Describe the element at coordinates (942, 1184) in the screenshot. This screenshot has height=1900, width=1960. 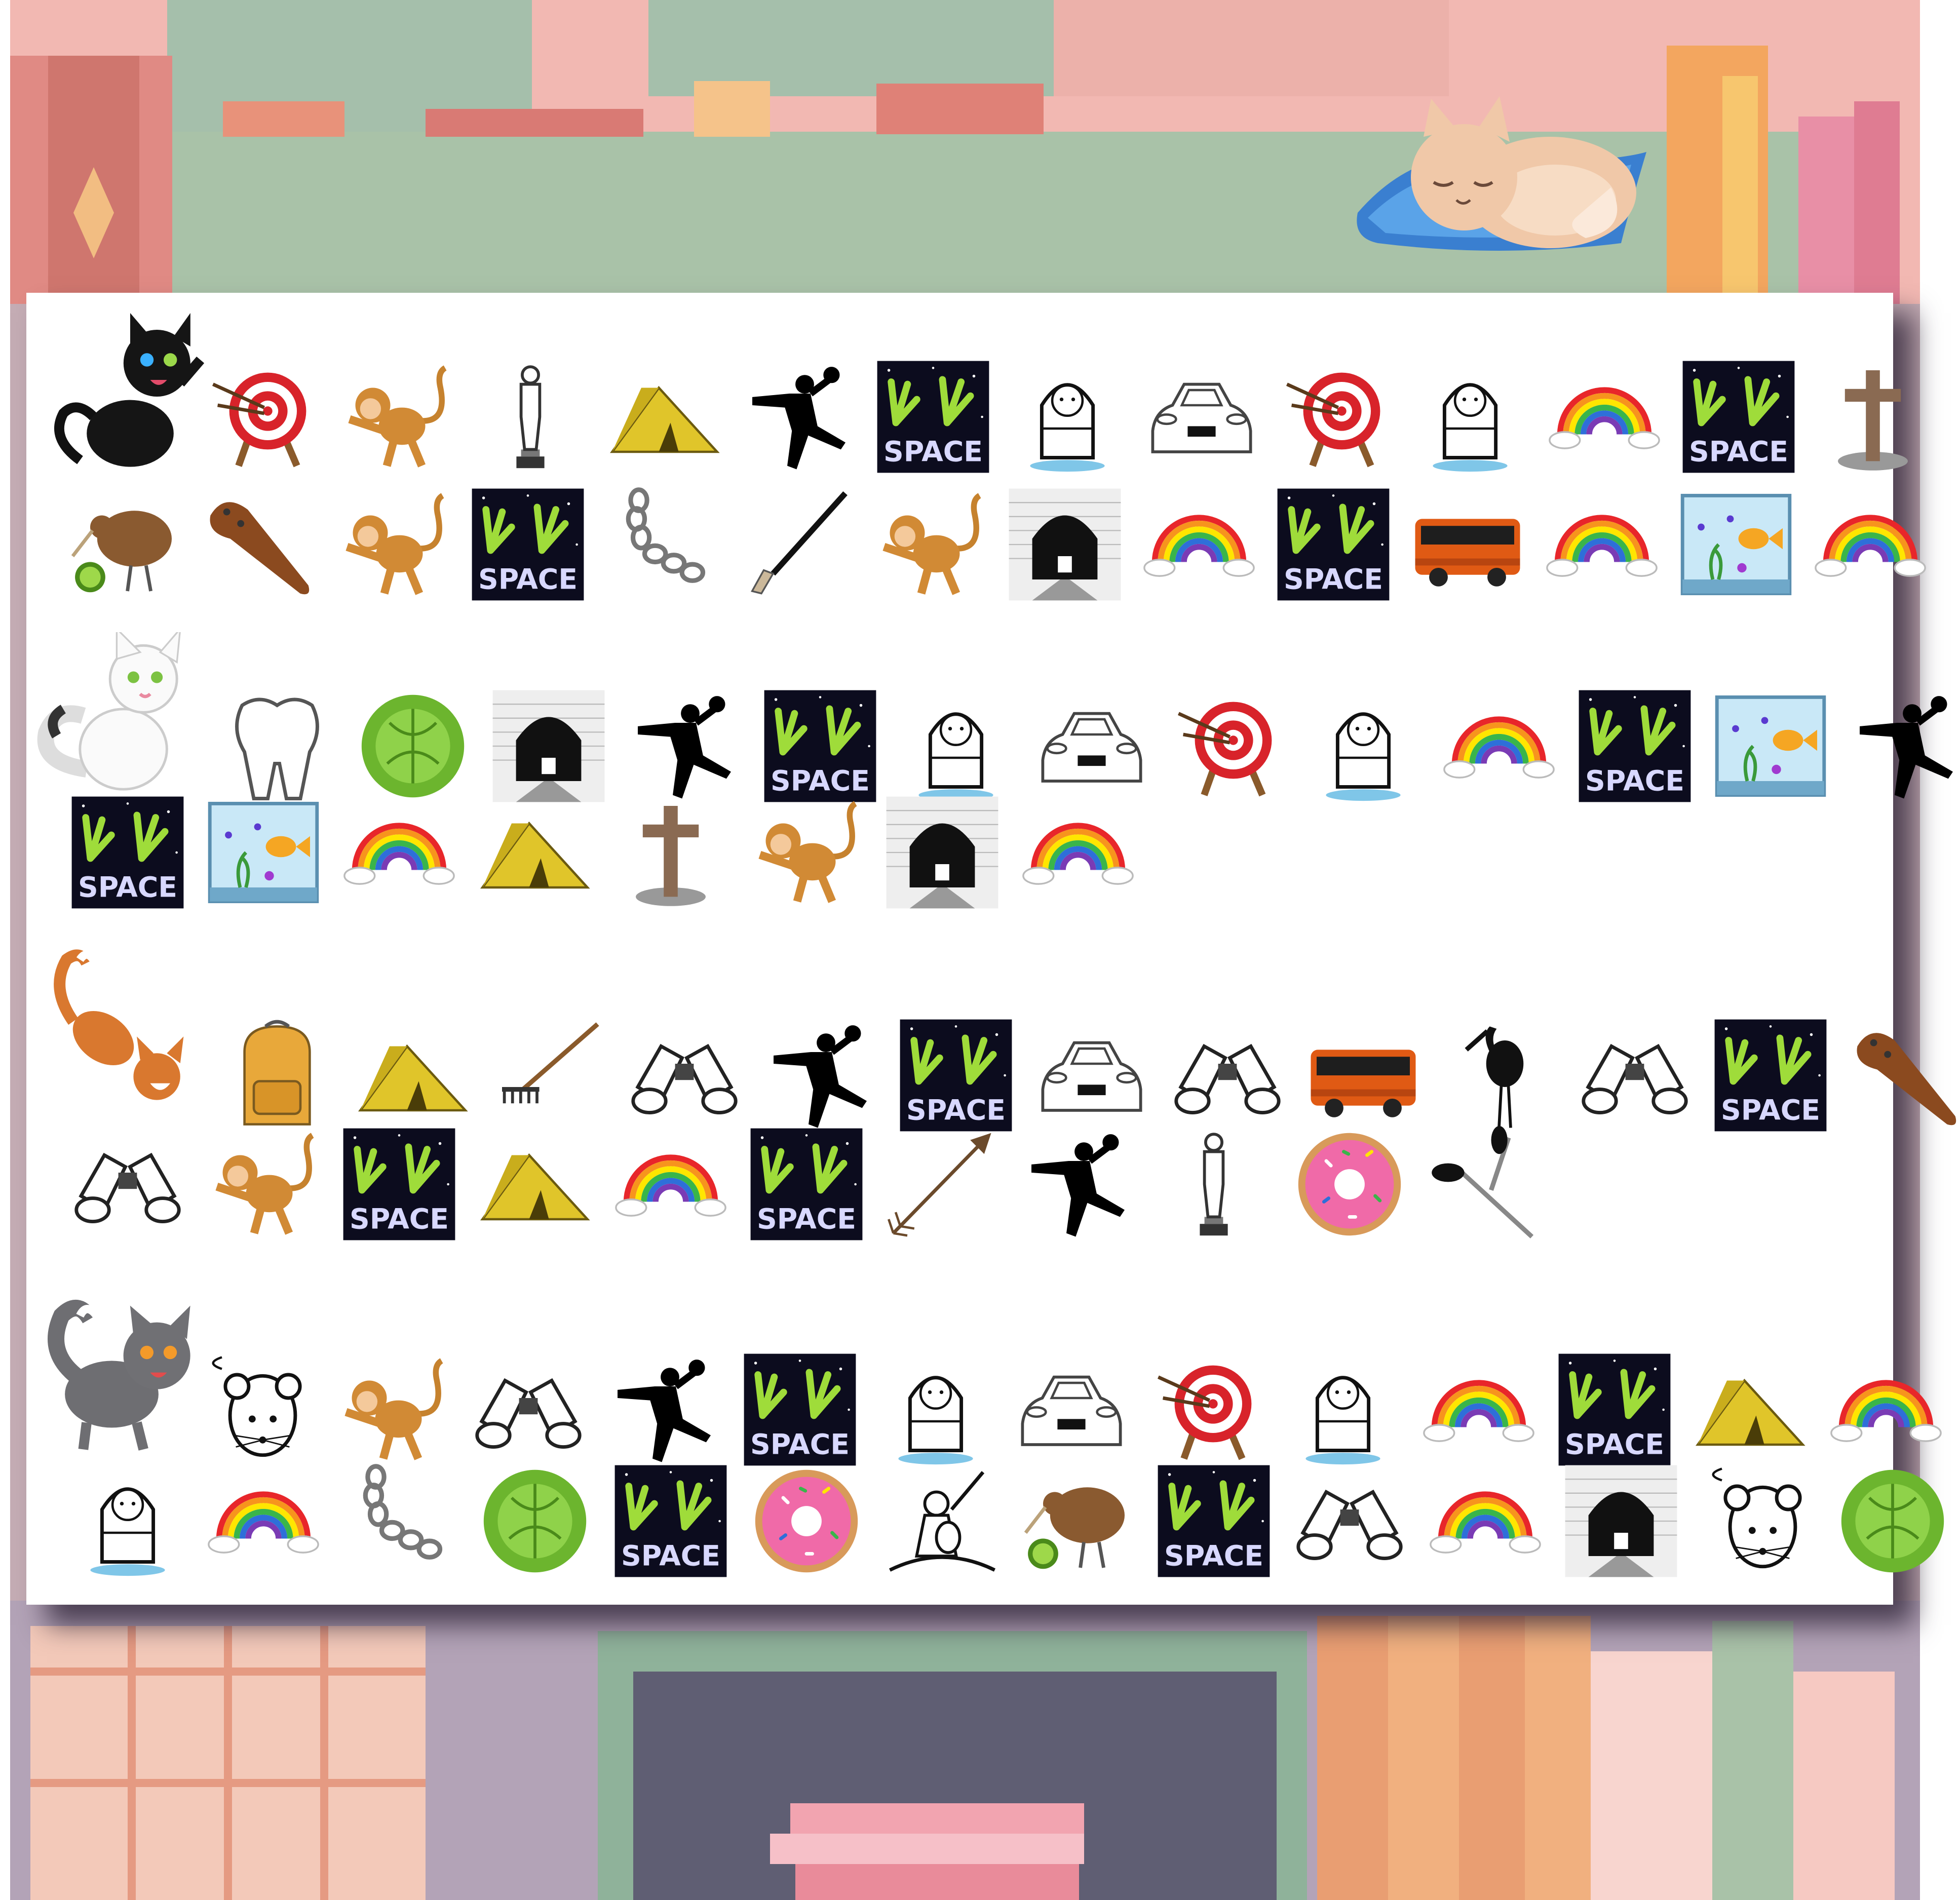
I see `arrow-icon` at that location.